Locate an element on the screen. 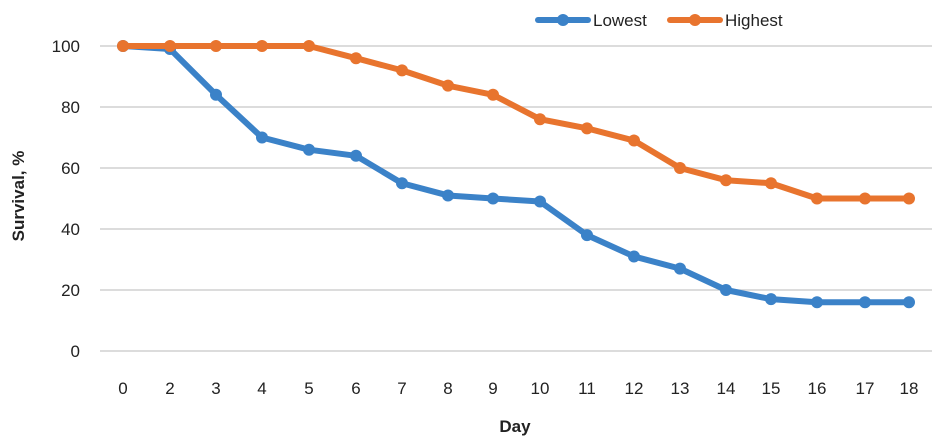  legend-item: Highest is located at coordinates (725, 20).